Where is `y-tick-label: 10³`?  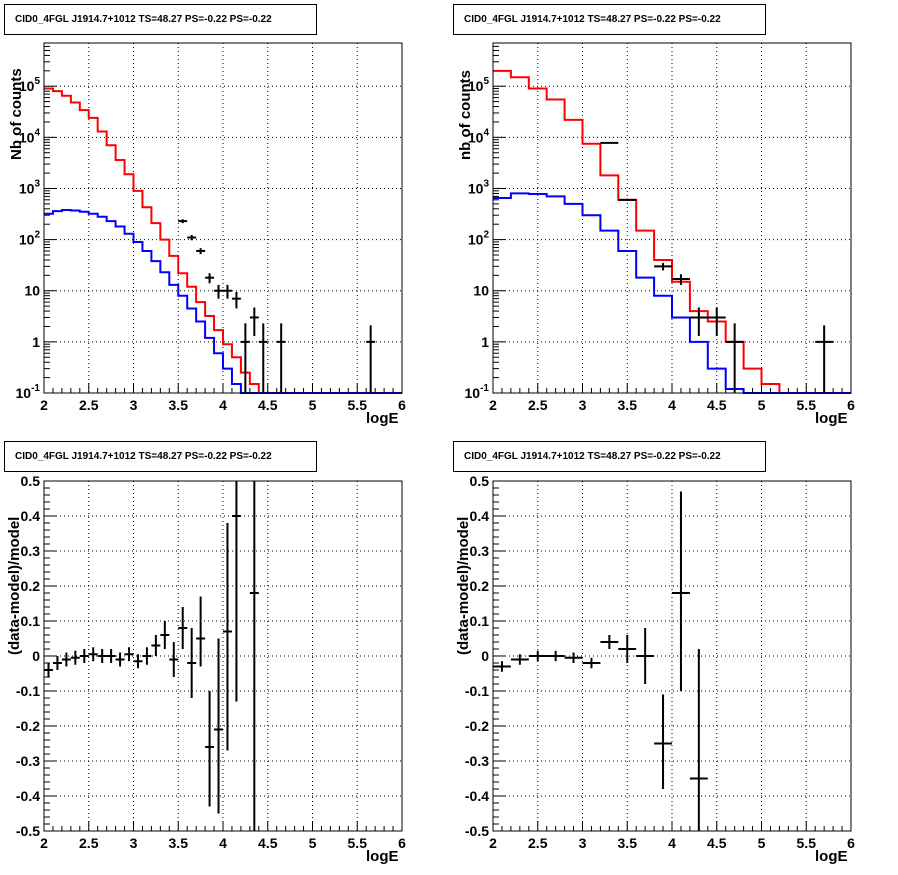 y-tick-label: 10³ is located at coordinates (30, 187).